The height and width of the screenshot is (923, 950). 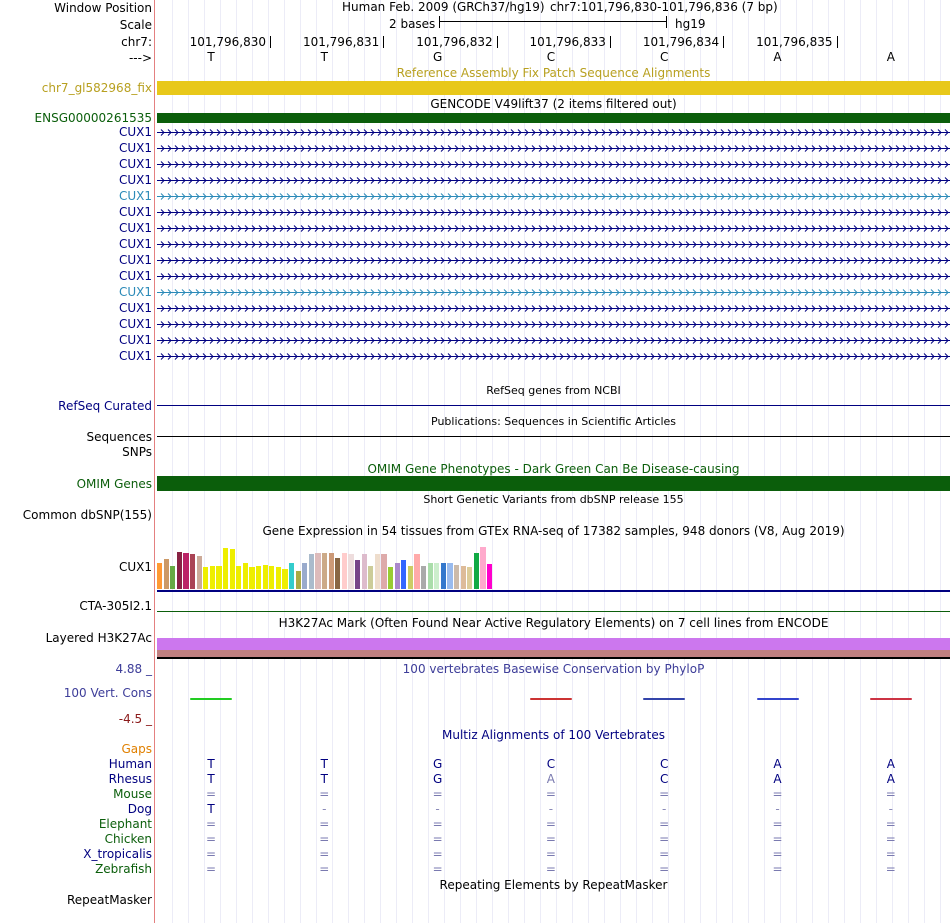 I want to click on omim-label: OMIM Genes, so click(x=114, y=484).